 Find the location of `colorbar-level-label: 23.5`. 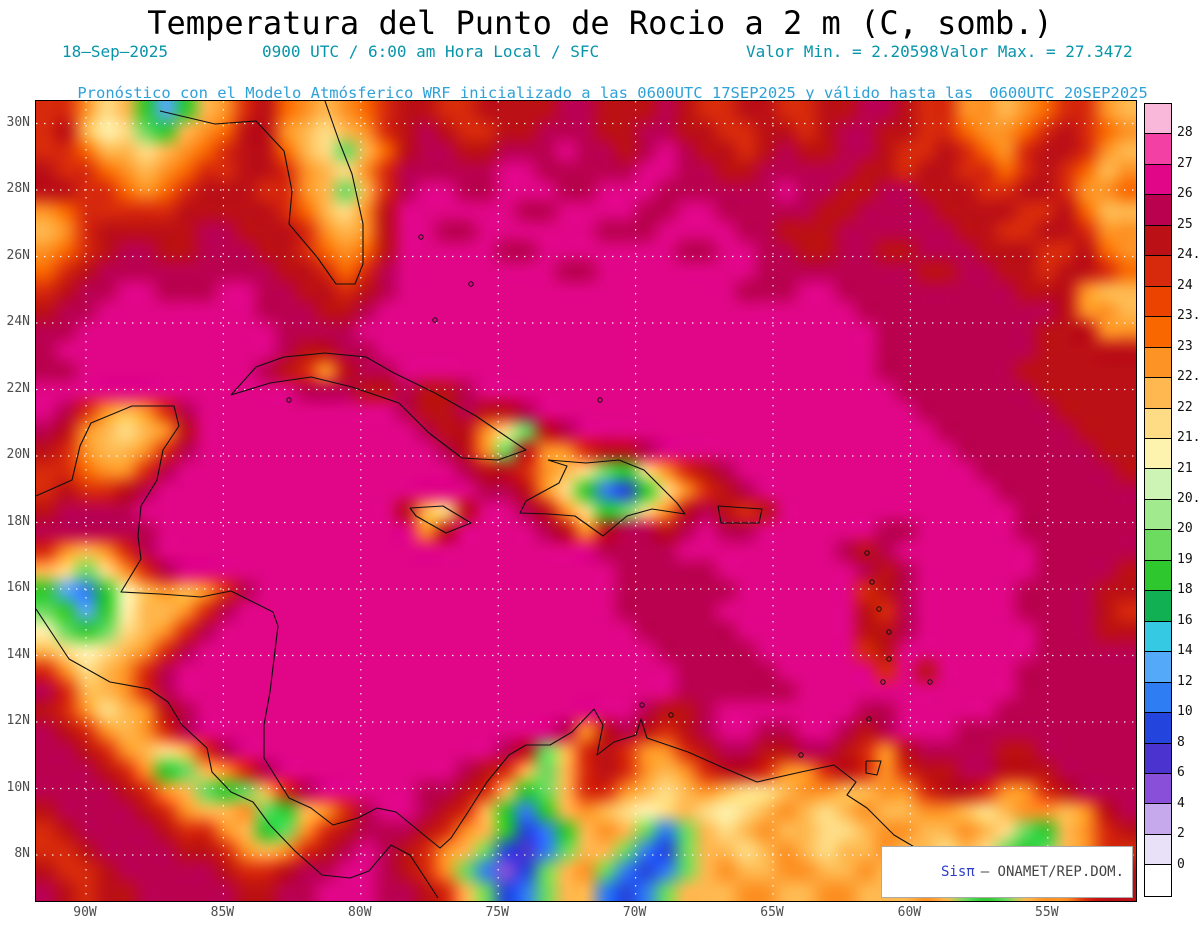

colorbar-level-label: 23.5 is located at coordinates (1188, 316).